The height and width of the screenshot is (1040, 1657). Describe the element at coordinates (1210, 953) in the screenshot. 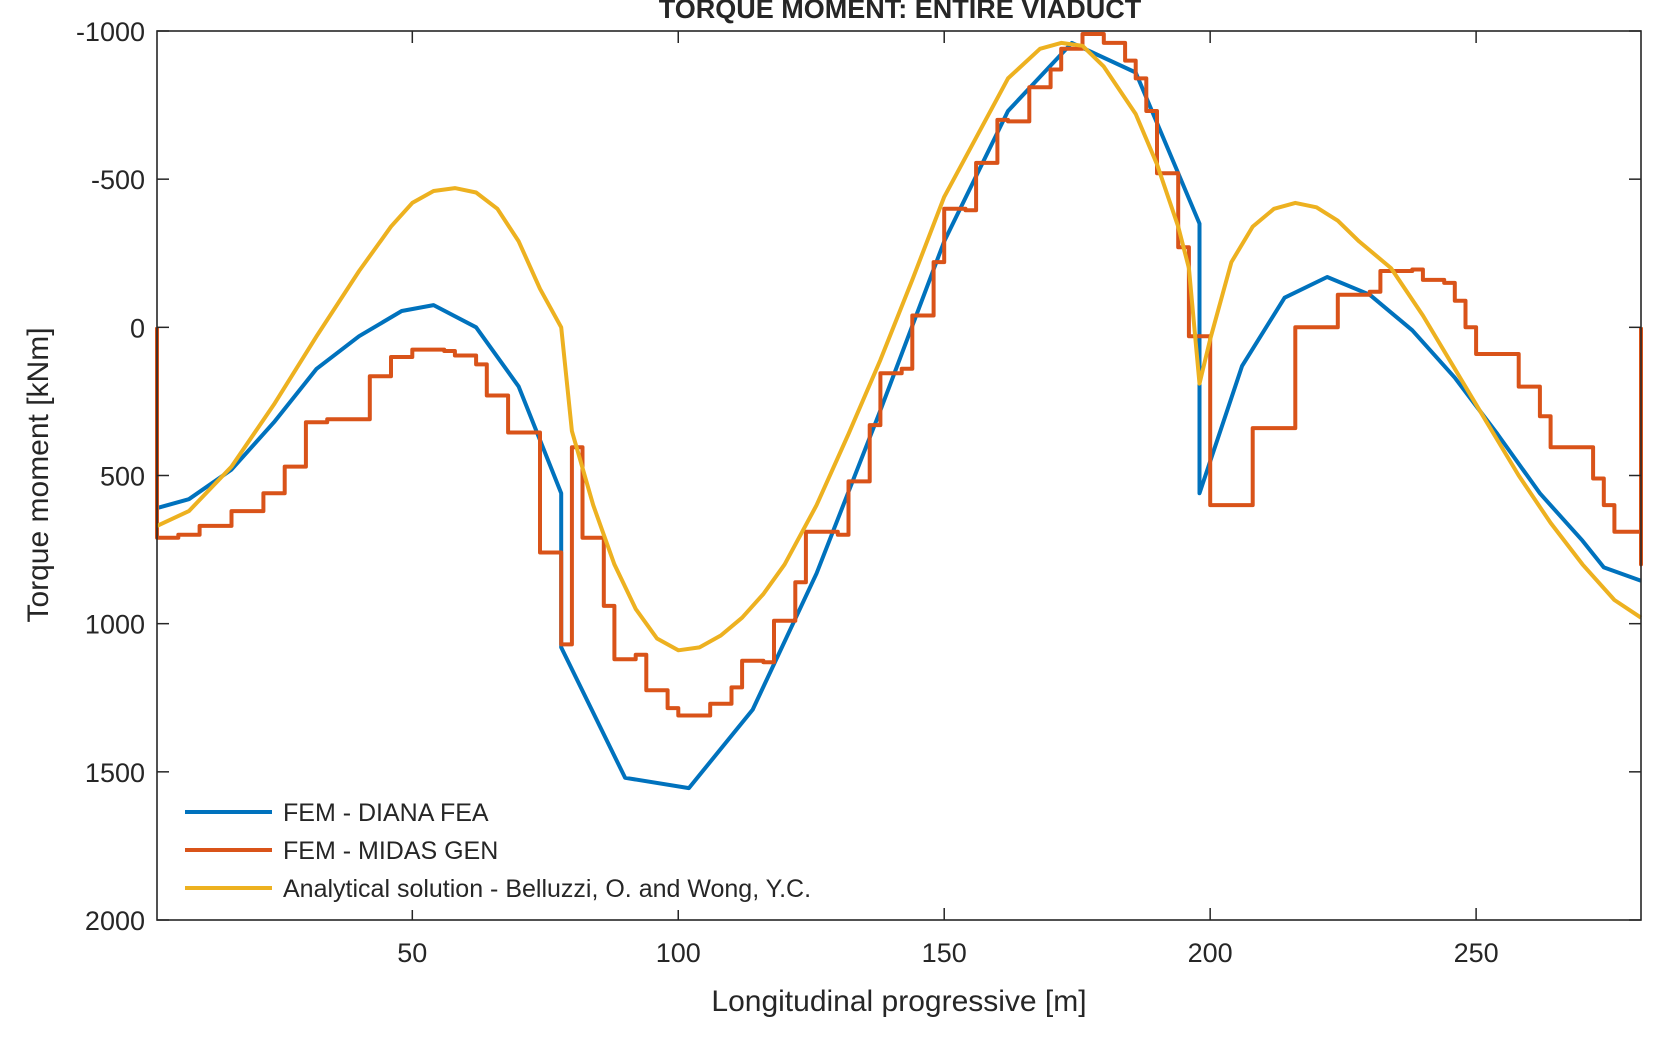

I see `x-tick-label: 200` at that location.